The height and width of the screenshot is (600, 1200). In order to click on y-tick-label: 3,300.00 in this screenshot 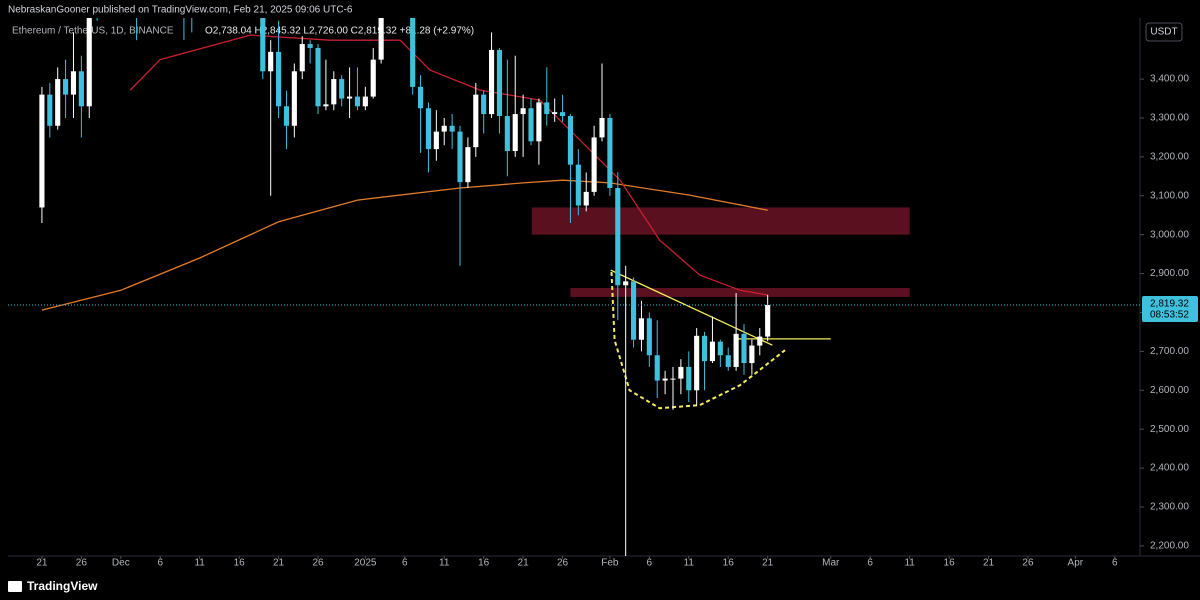, I will do `click(1169, 118)`.